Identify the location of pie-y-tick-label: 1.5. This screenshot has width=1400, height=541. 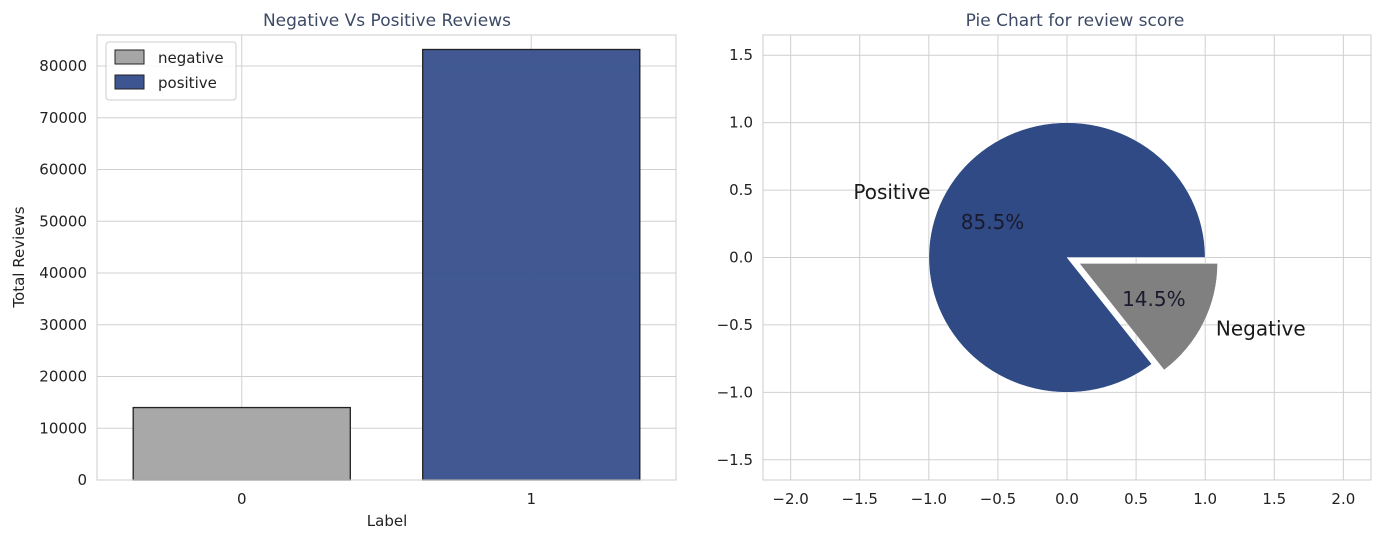
(741, 55).